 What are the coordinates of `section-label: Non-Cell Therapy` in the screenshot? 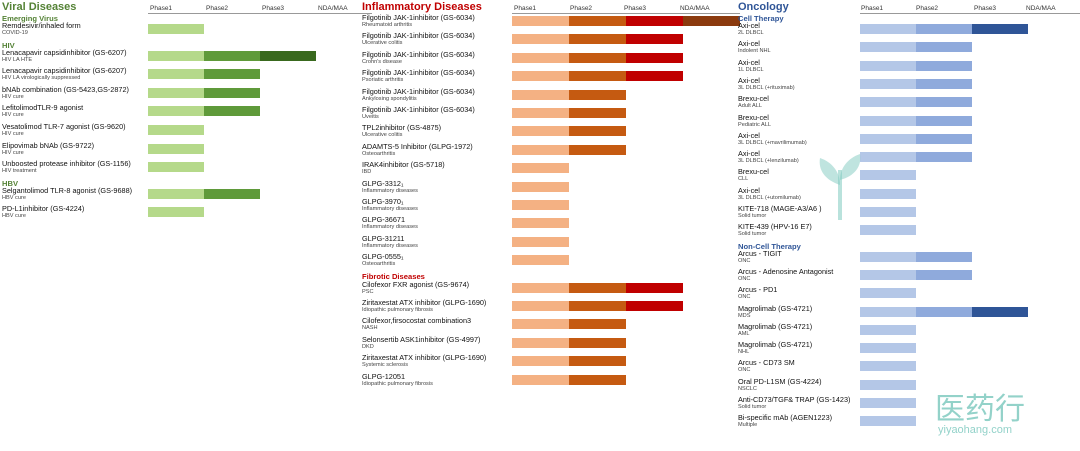 It's located at (769, 246).